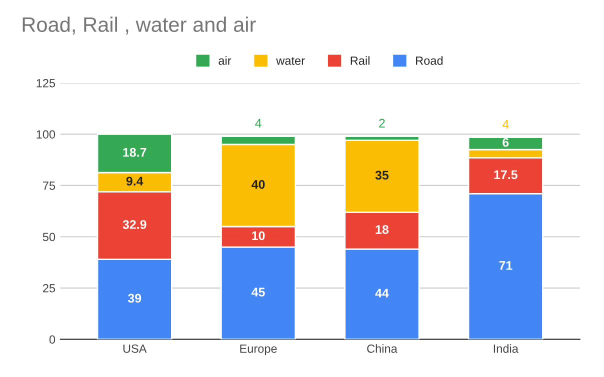 The width and height of the screenshot is (604, 377). I want to click on data-label: 32.9, so click(134, 224).